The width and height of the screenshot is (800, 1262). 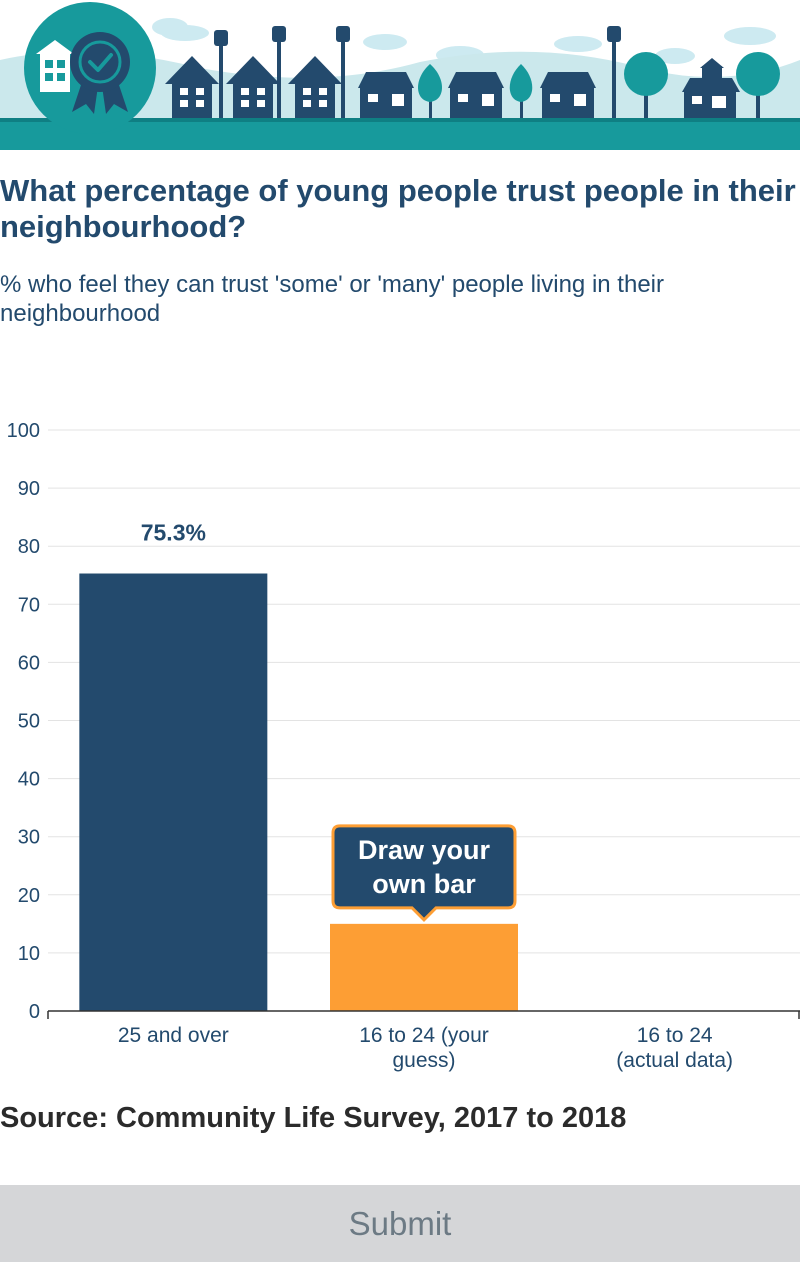 I want to click on header-illustration, so click(x=400, y=75).